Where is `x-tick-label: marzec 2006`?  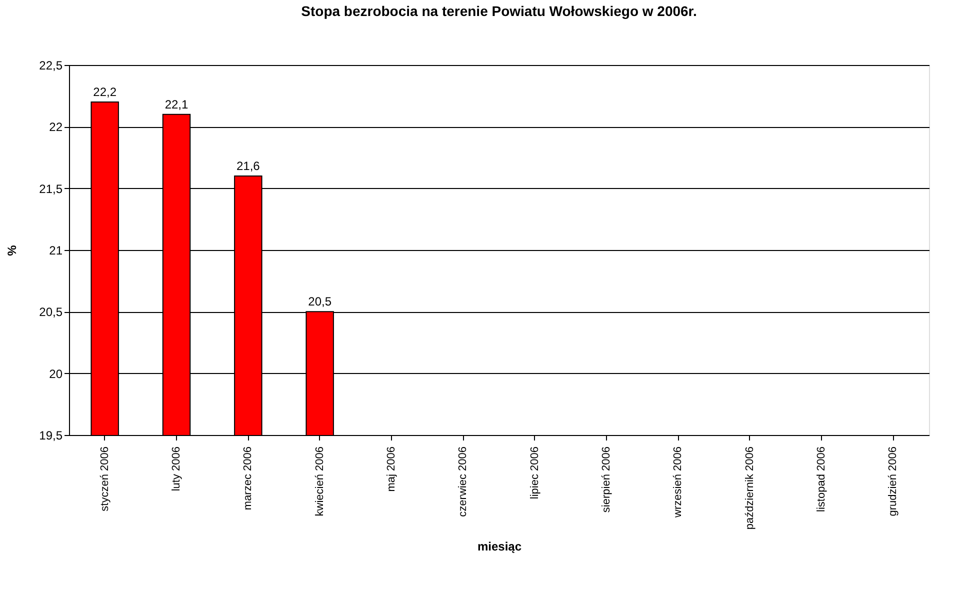
x-tick-label: marzec 2006 is located at coordinates (248, 478).